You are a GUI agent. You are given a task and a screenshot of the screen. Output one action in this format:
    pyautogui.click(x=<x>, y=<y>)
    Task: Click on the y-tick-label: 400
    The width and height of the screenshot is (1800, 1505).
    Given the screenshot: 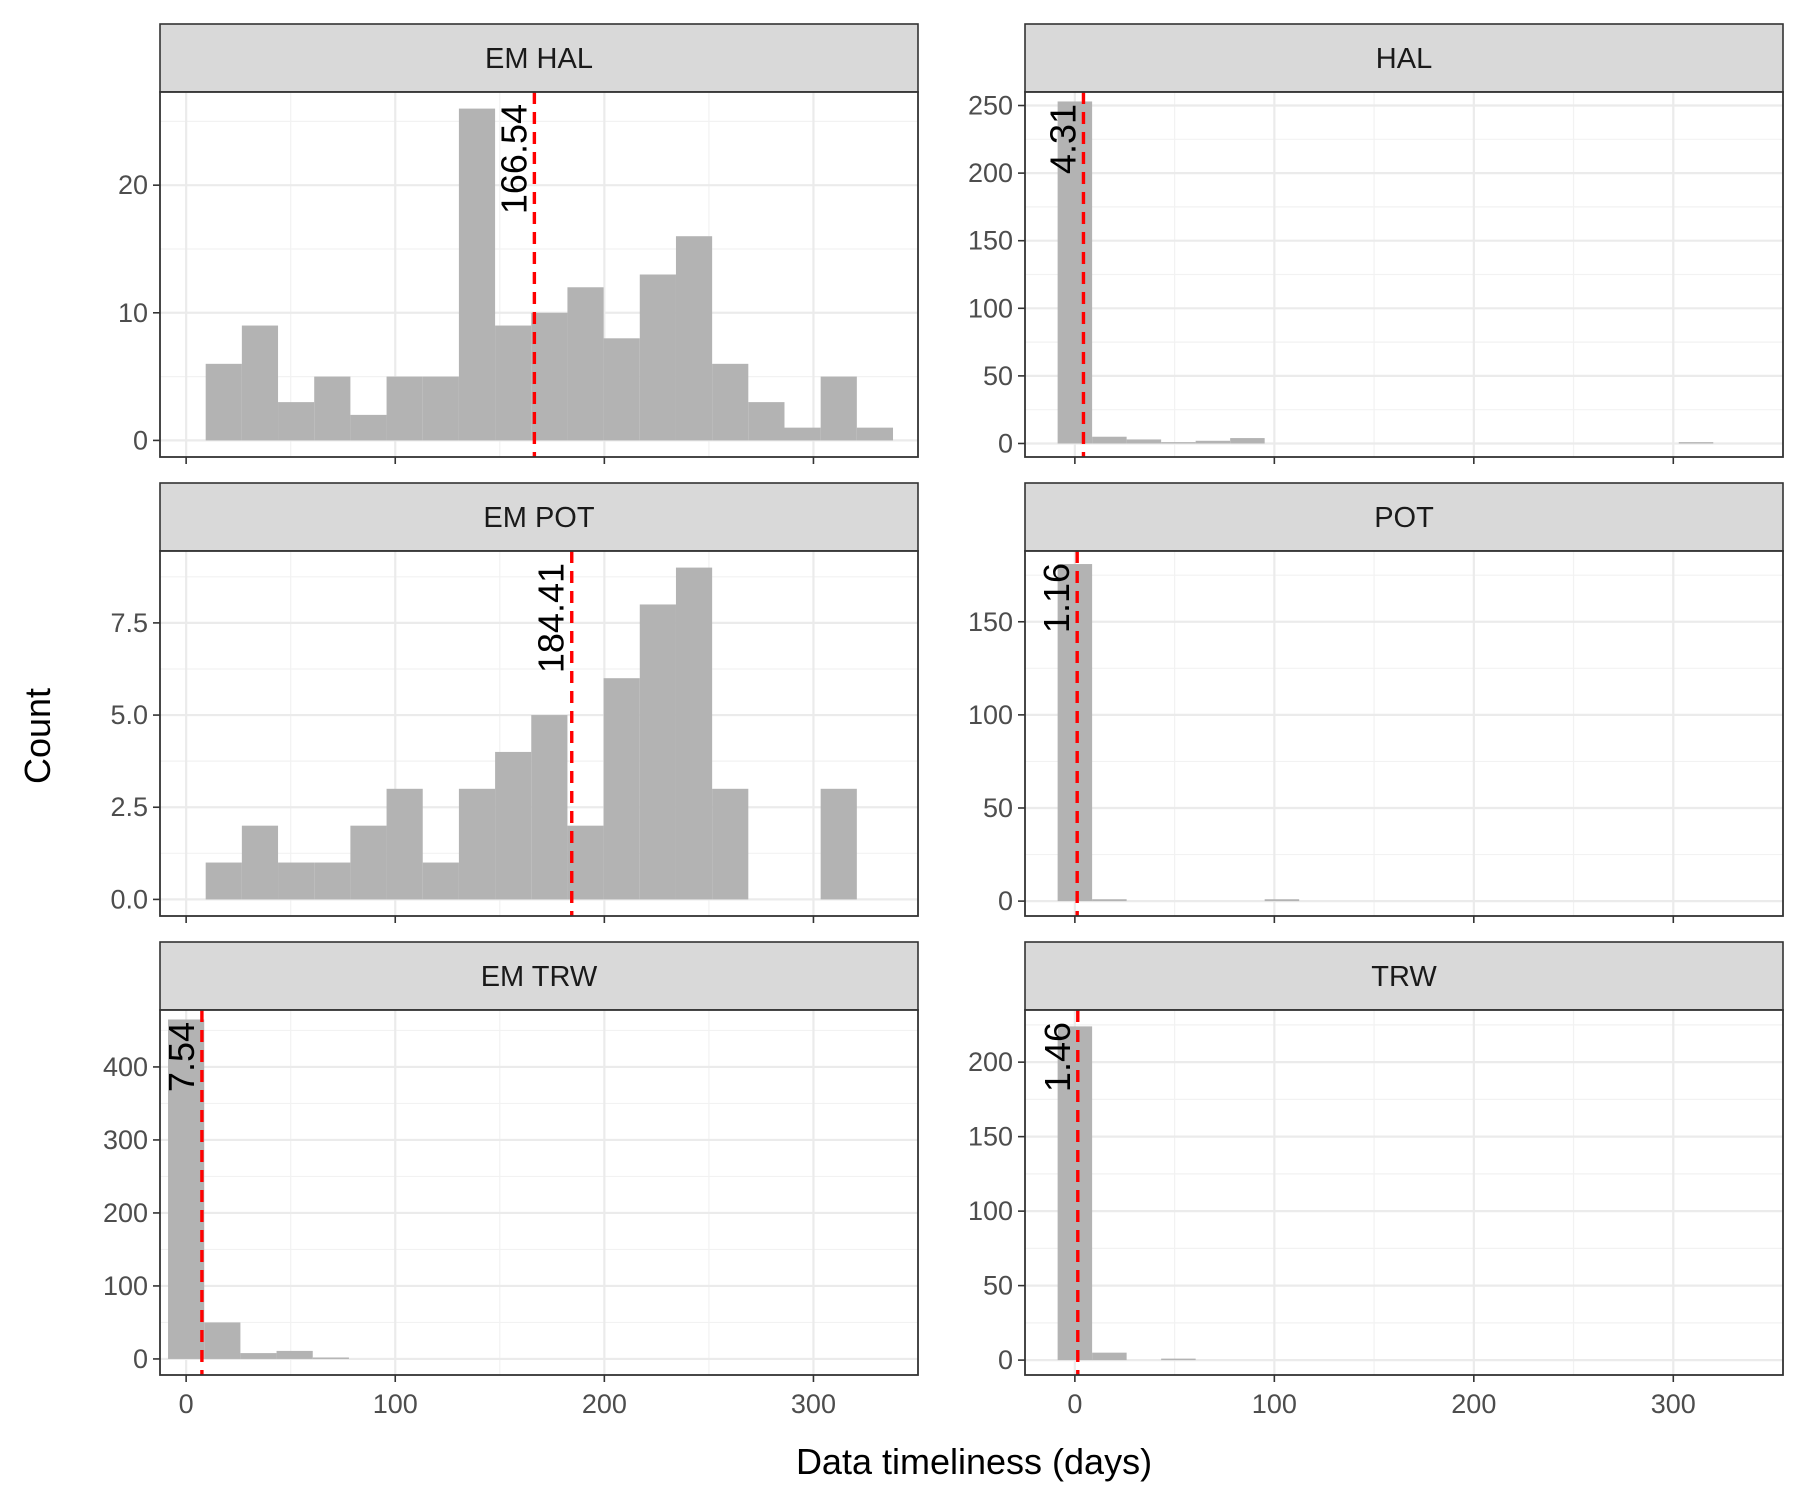 What is the action you would take?
    pyautogui.click(x=125, y=1067)
    